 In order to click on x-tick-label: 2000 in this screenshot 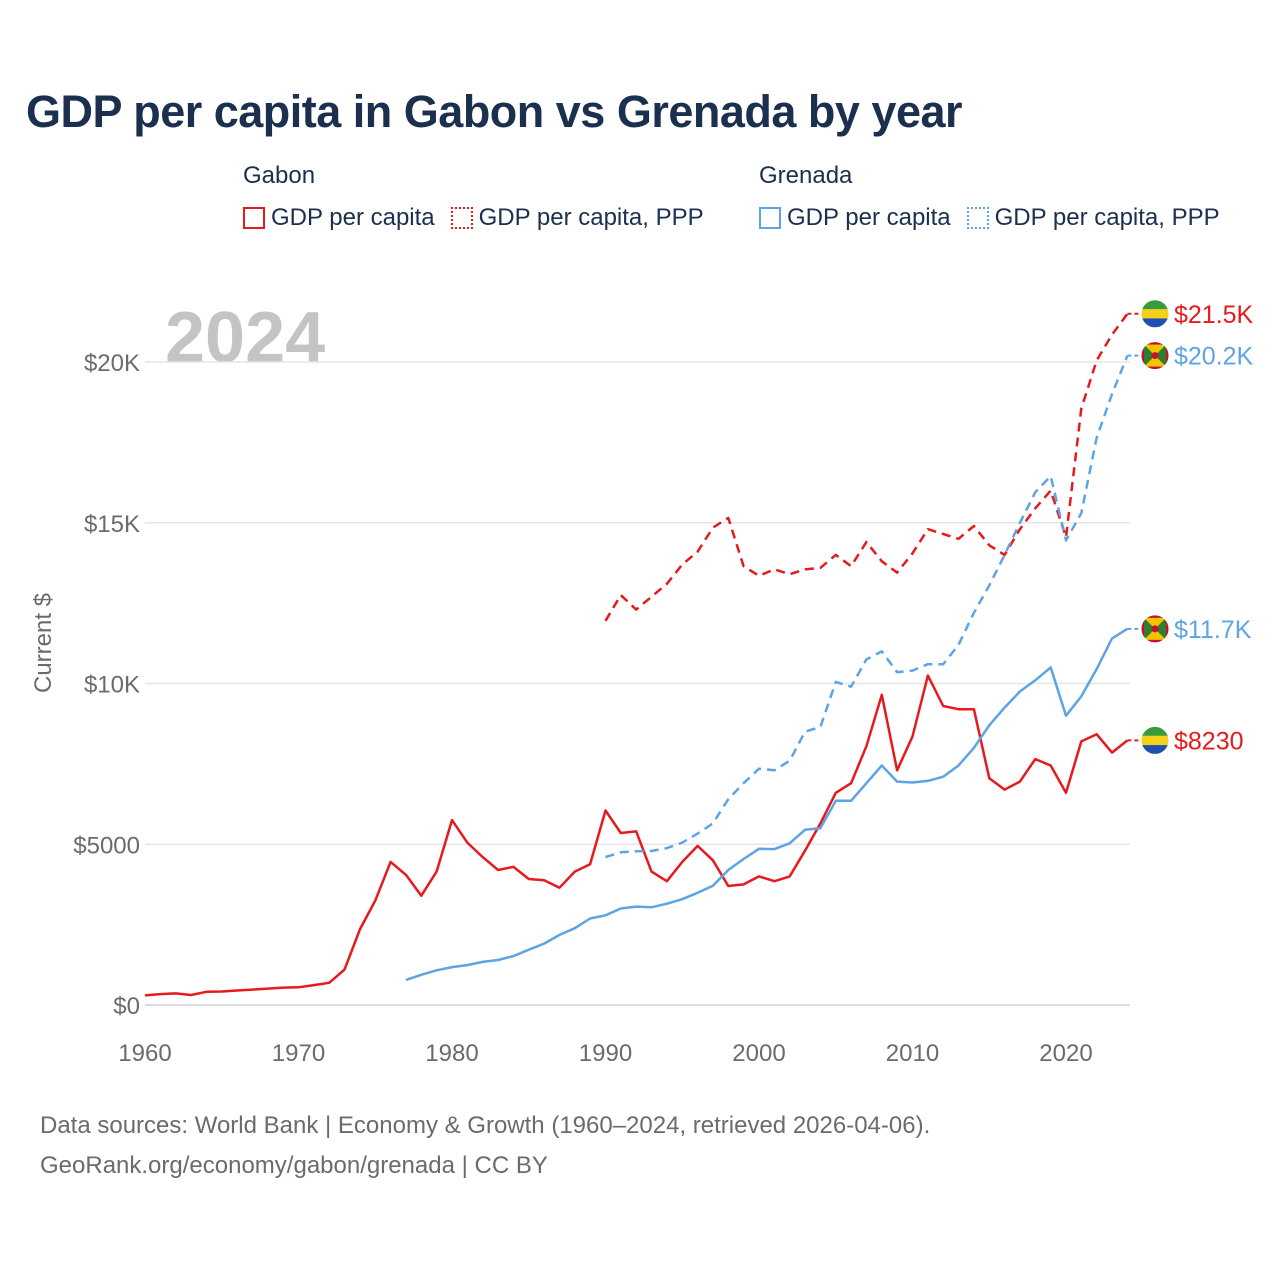, I will do `click(758, 1053)`.